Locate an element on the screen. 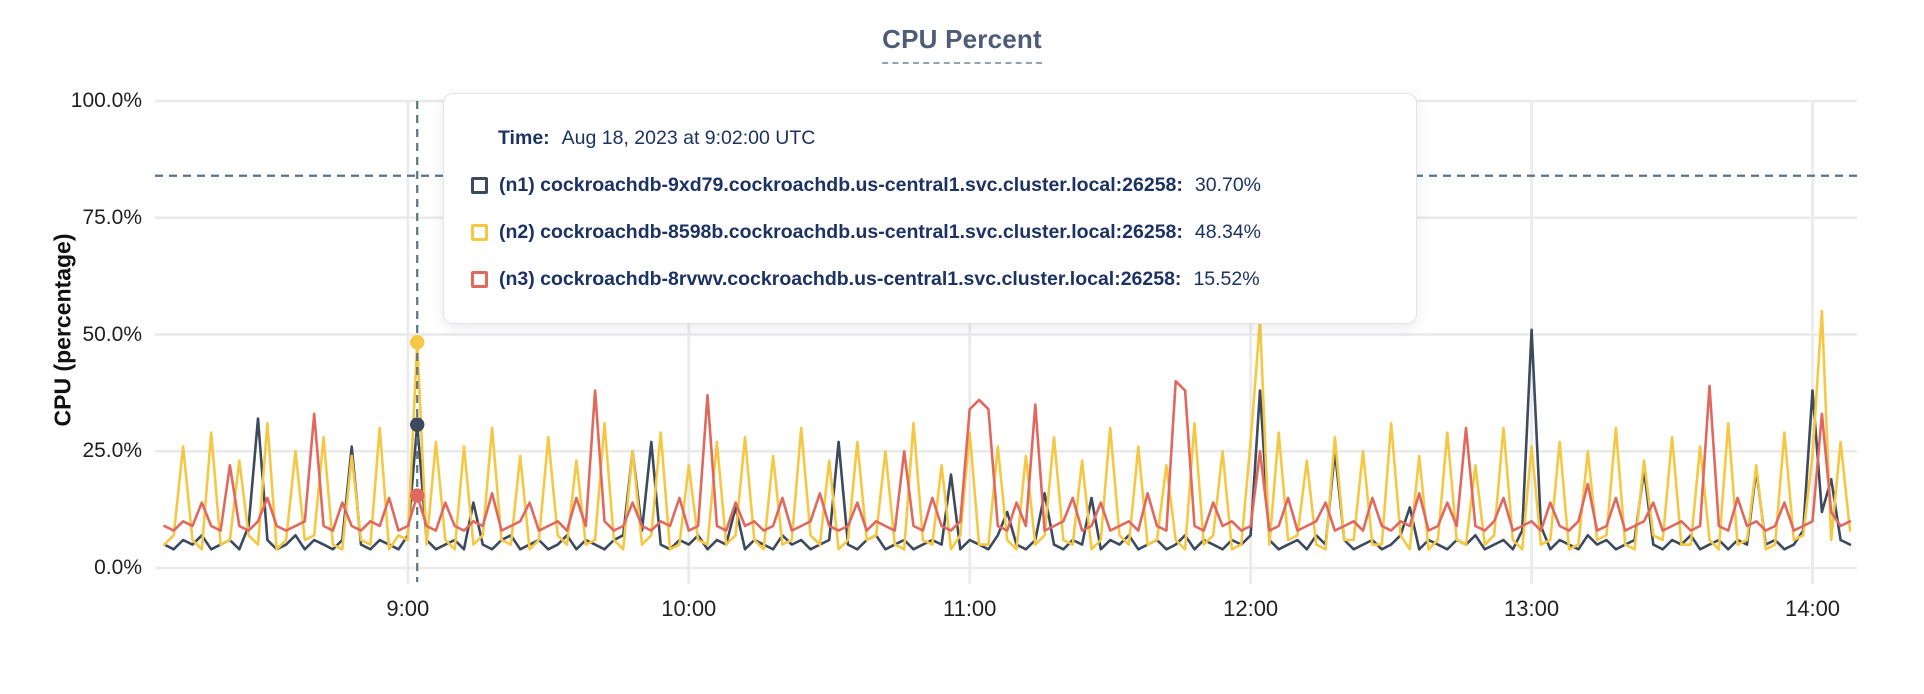 The image size is (1924, 694). tooltip-n2-value: 48.34% is located at coordinates (1228, 231).